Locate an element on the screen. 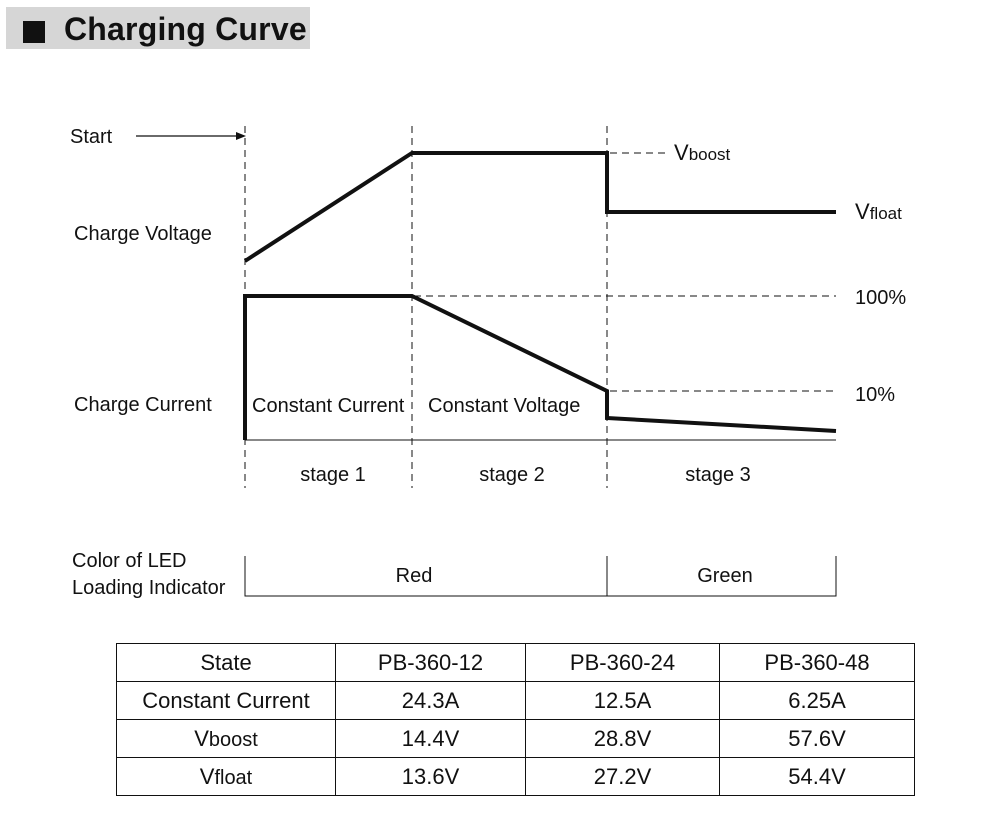 The width and height of the screenshot is (993, 817). table-row: Vfloat 13.6V 27.2V 54.4V is located at coordinates (515, 776).